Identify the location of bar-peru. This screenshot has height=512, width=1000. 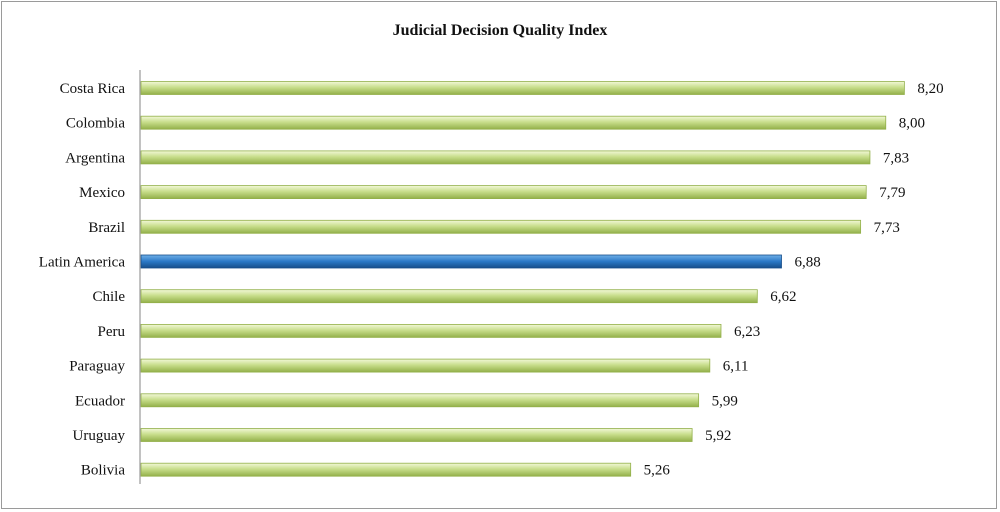
(431, 330).